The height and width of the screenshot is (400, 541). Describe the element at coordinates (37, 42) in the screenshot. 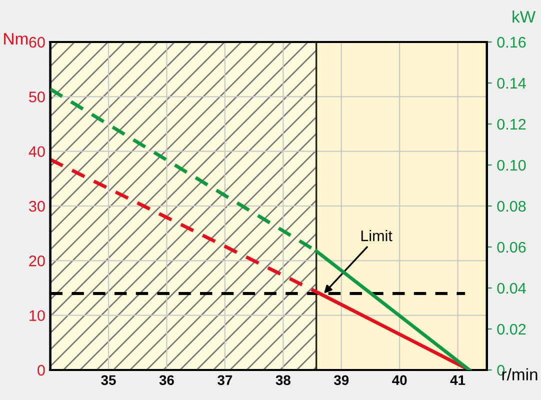

I see `y-tick-label: 60` at that location.